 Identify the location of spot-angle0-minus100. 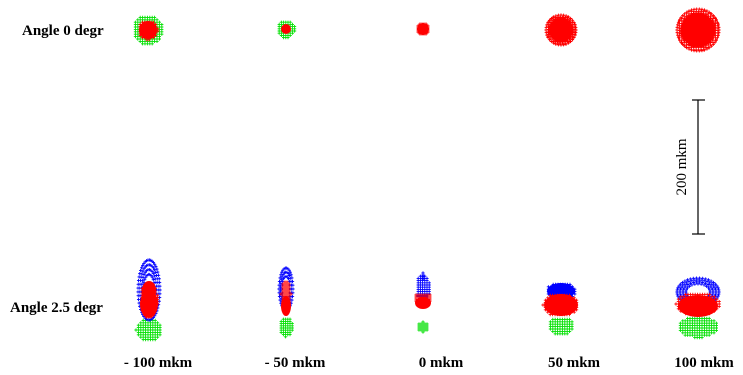
(148, 30).